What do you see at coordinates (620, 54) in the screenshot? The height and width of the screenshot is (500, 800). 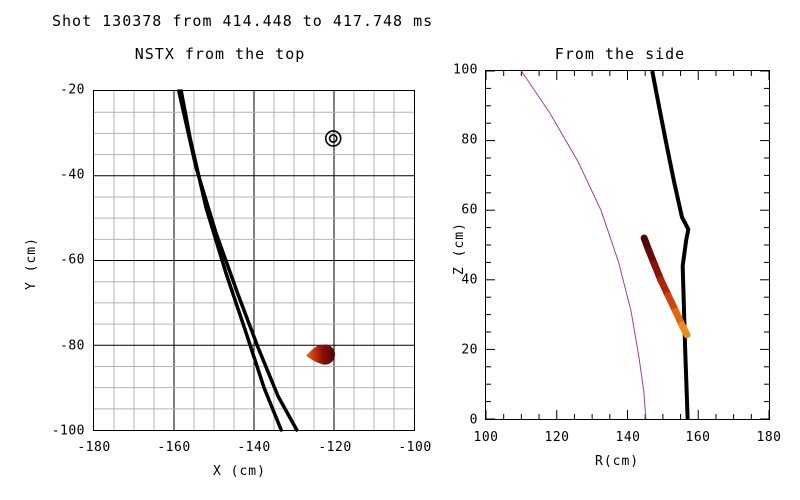 I see `side-view-title: From the side` at bounding box center [620, 54].